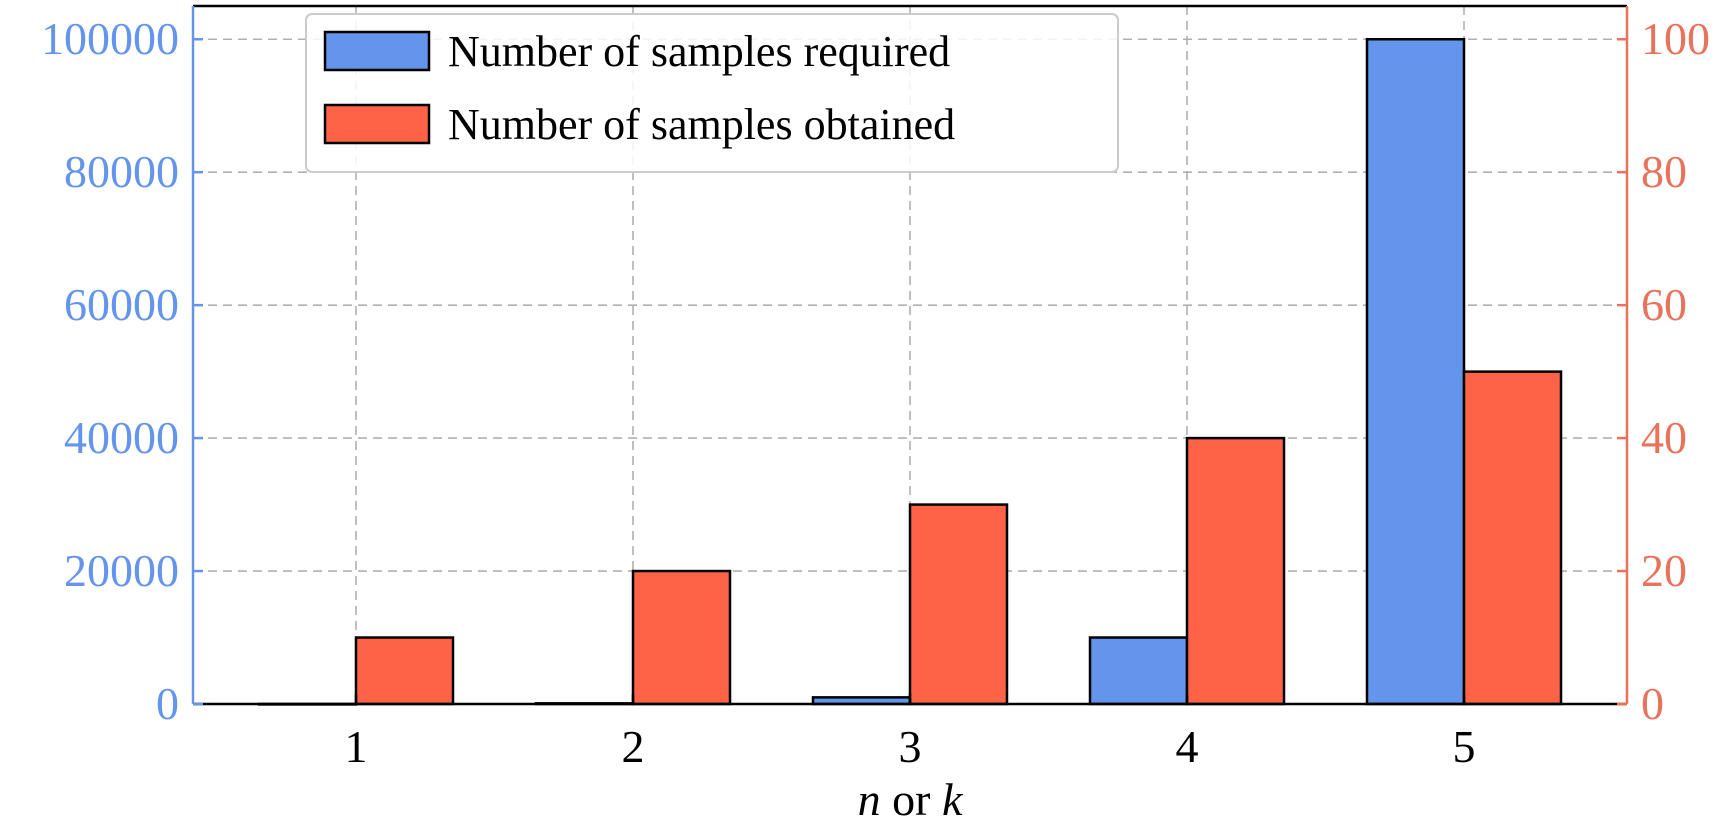 The width and height of the screenshot is (1732, 839). What do you see at coordinates (699, 51) in the screenshot?
I see `legend-label-required: Number of samples required` at bounding box center [699, 51].